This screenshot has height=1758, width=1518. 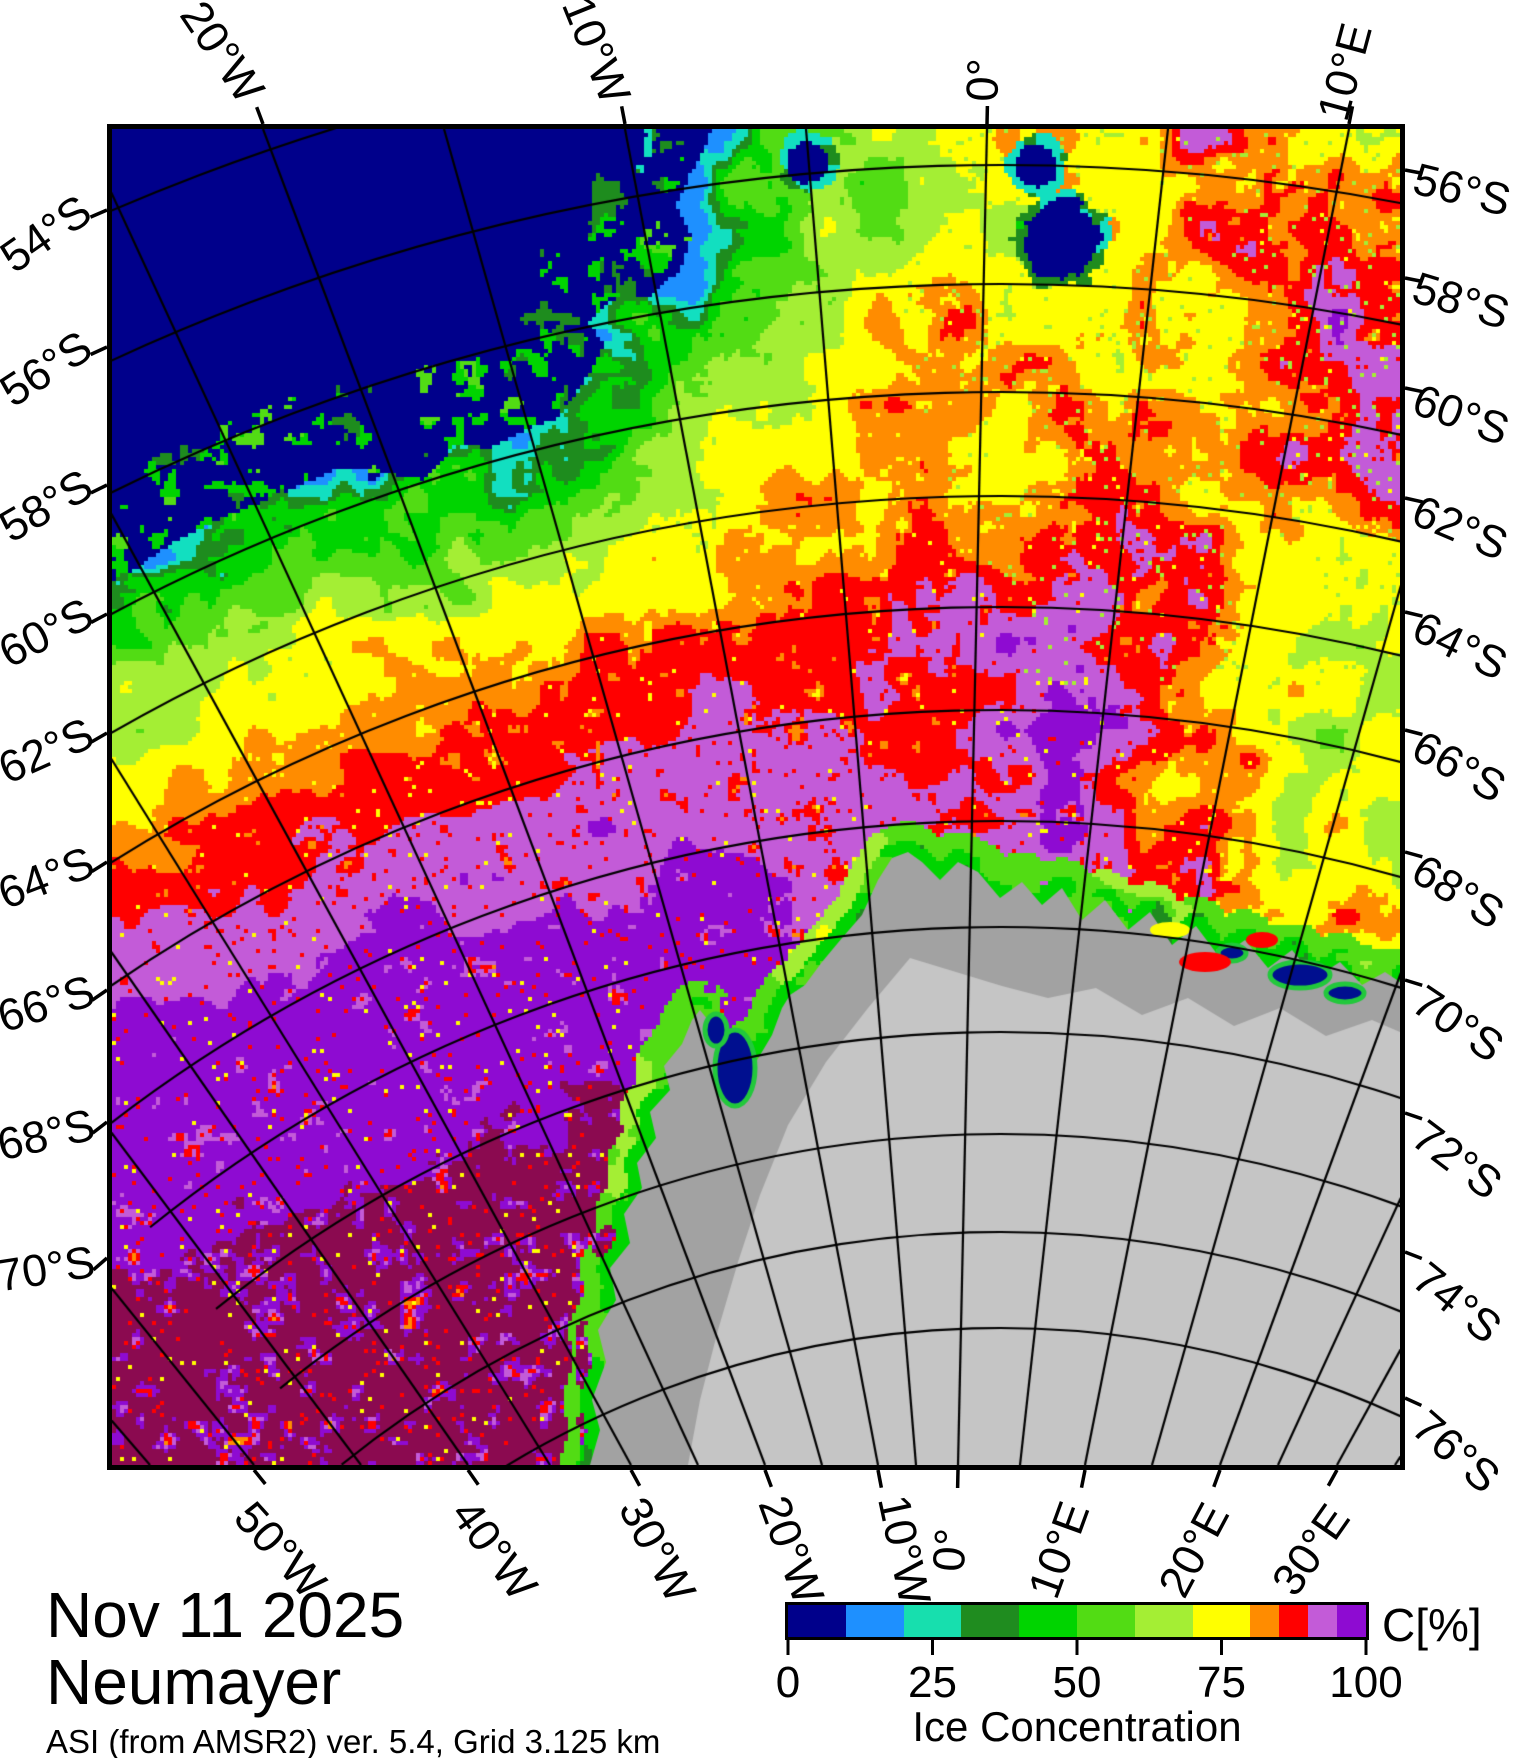 What do you see at coordinates (1457, 1159) in the screenshot?
I see `right-axis-label: 72°S` at bounding box center [1457, 1159].